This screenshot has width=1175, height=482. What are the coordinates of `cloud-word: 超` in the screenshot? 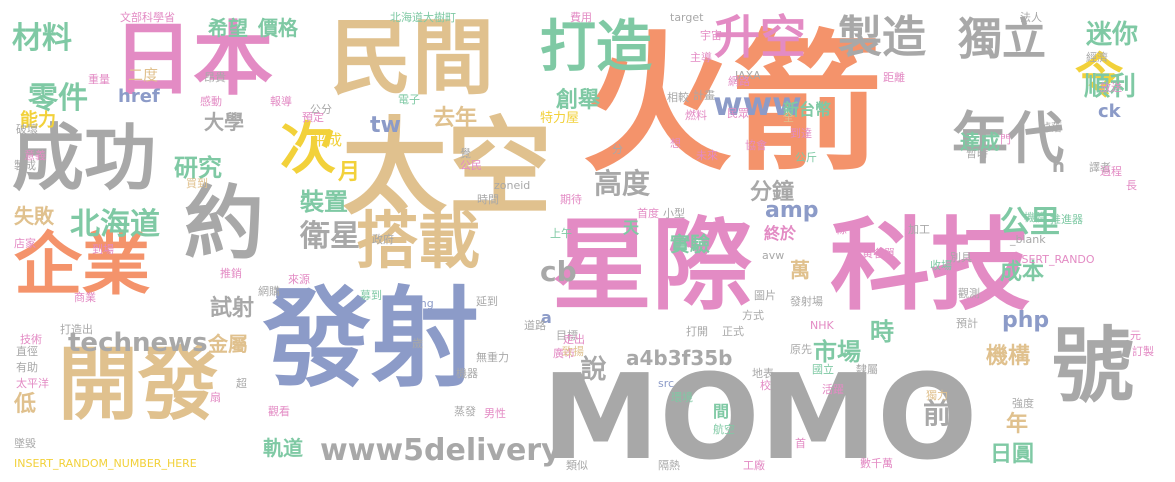 It's located at (241, 383).